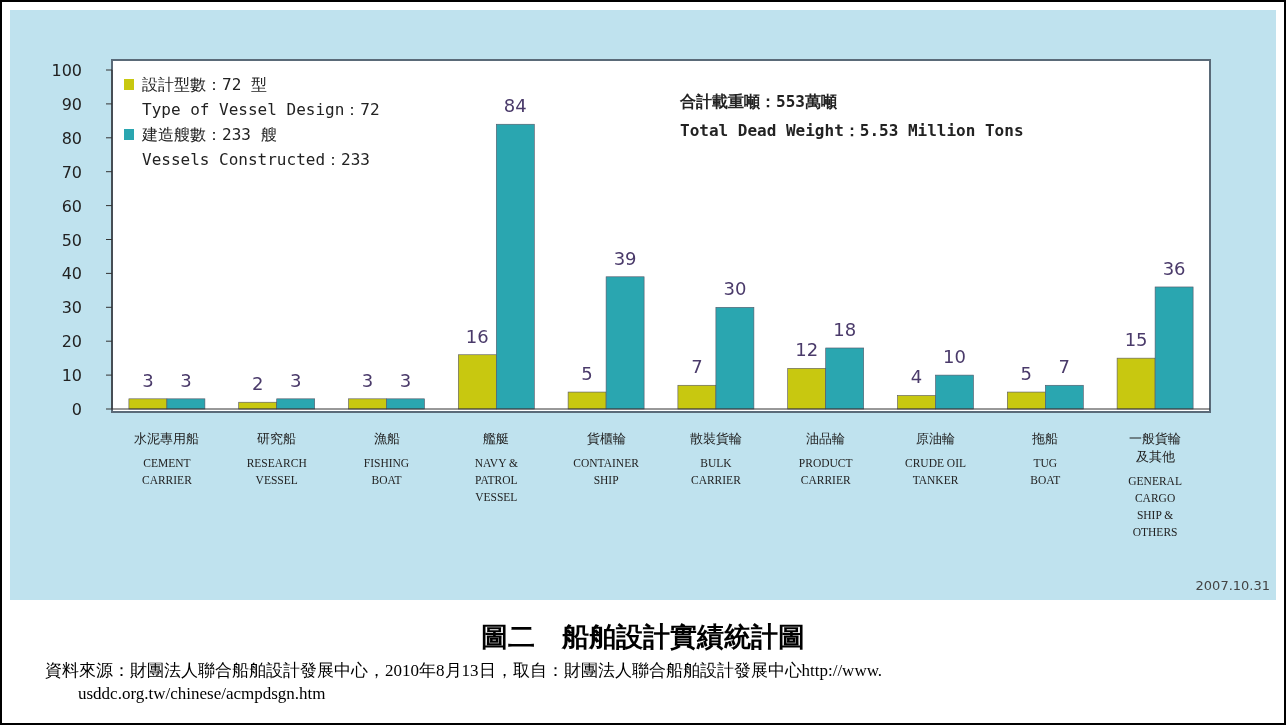 This screenshot has width=1286, height=725. What do you see at coordinates (715, 458) in the screenshot?
I see `x-tick-label: 散裝貨輪 BULK CARRIER` at bounding box center [715, 458].